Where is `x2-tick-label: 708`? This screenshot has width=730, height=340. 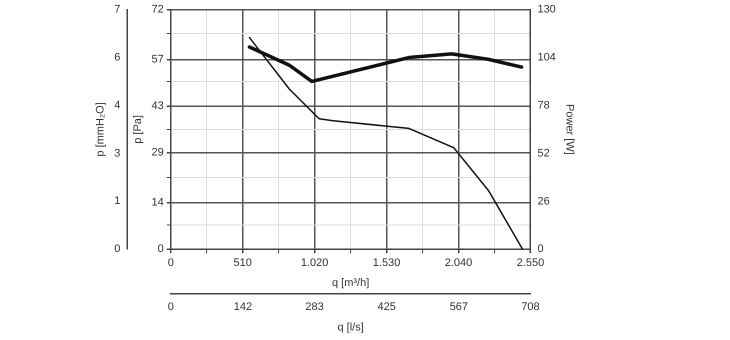 x2-tick-label: 708 is located at coordinates (530, 307).